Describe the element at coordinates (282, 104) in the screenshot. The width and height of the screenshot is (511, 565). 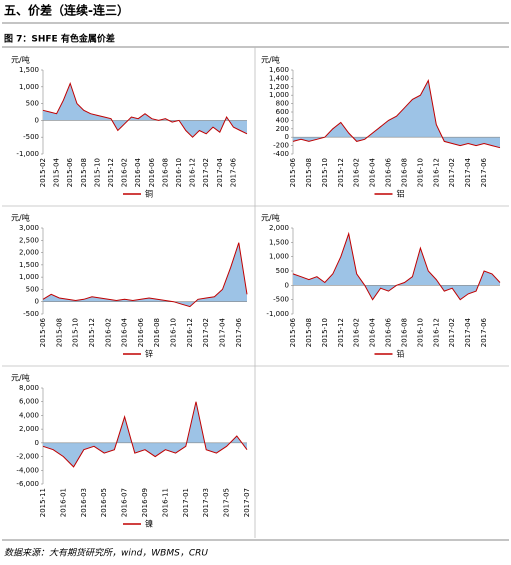
I see `y-tick-label: 800` at that location.